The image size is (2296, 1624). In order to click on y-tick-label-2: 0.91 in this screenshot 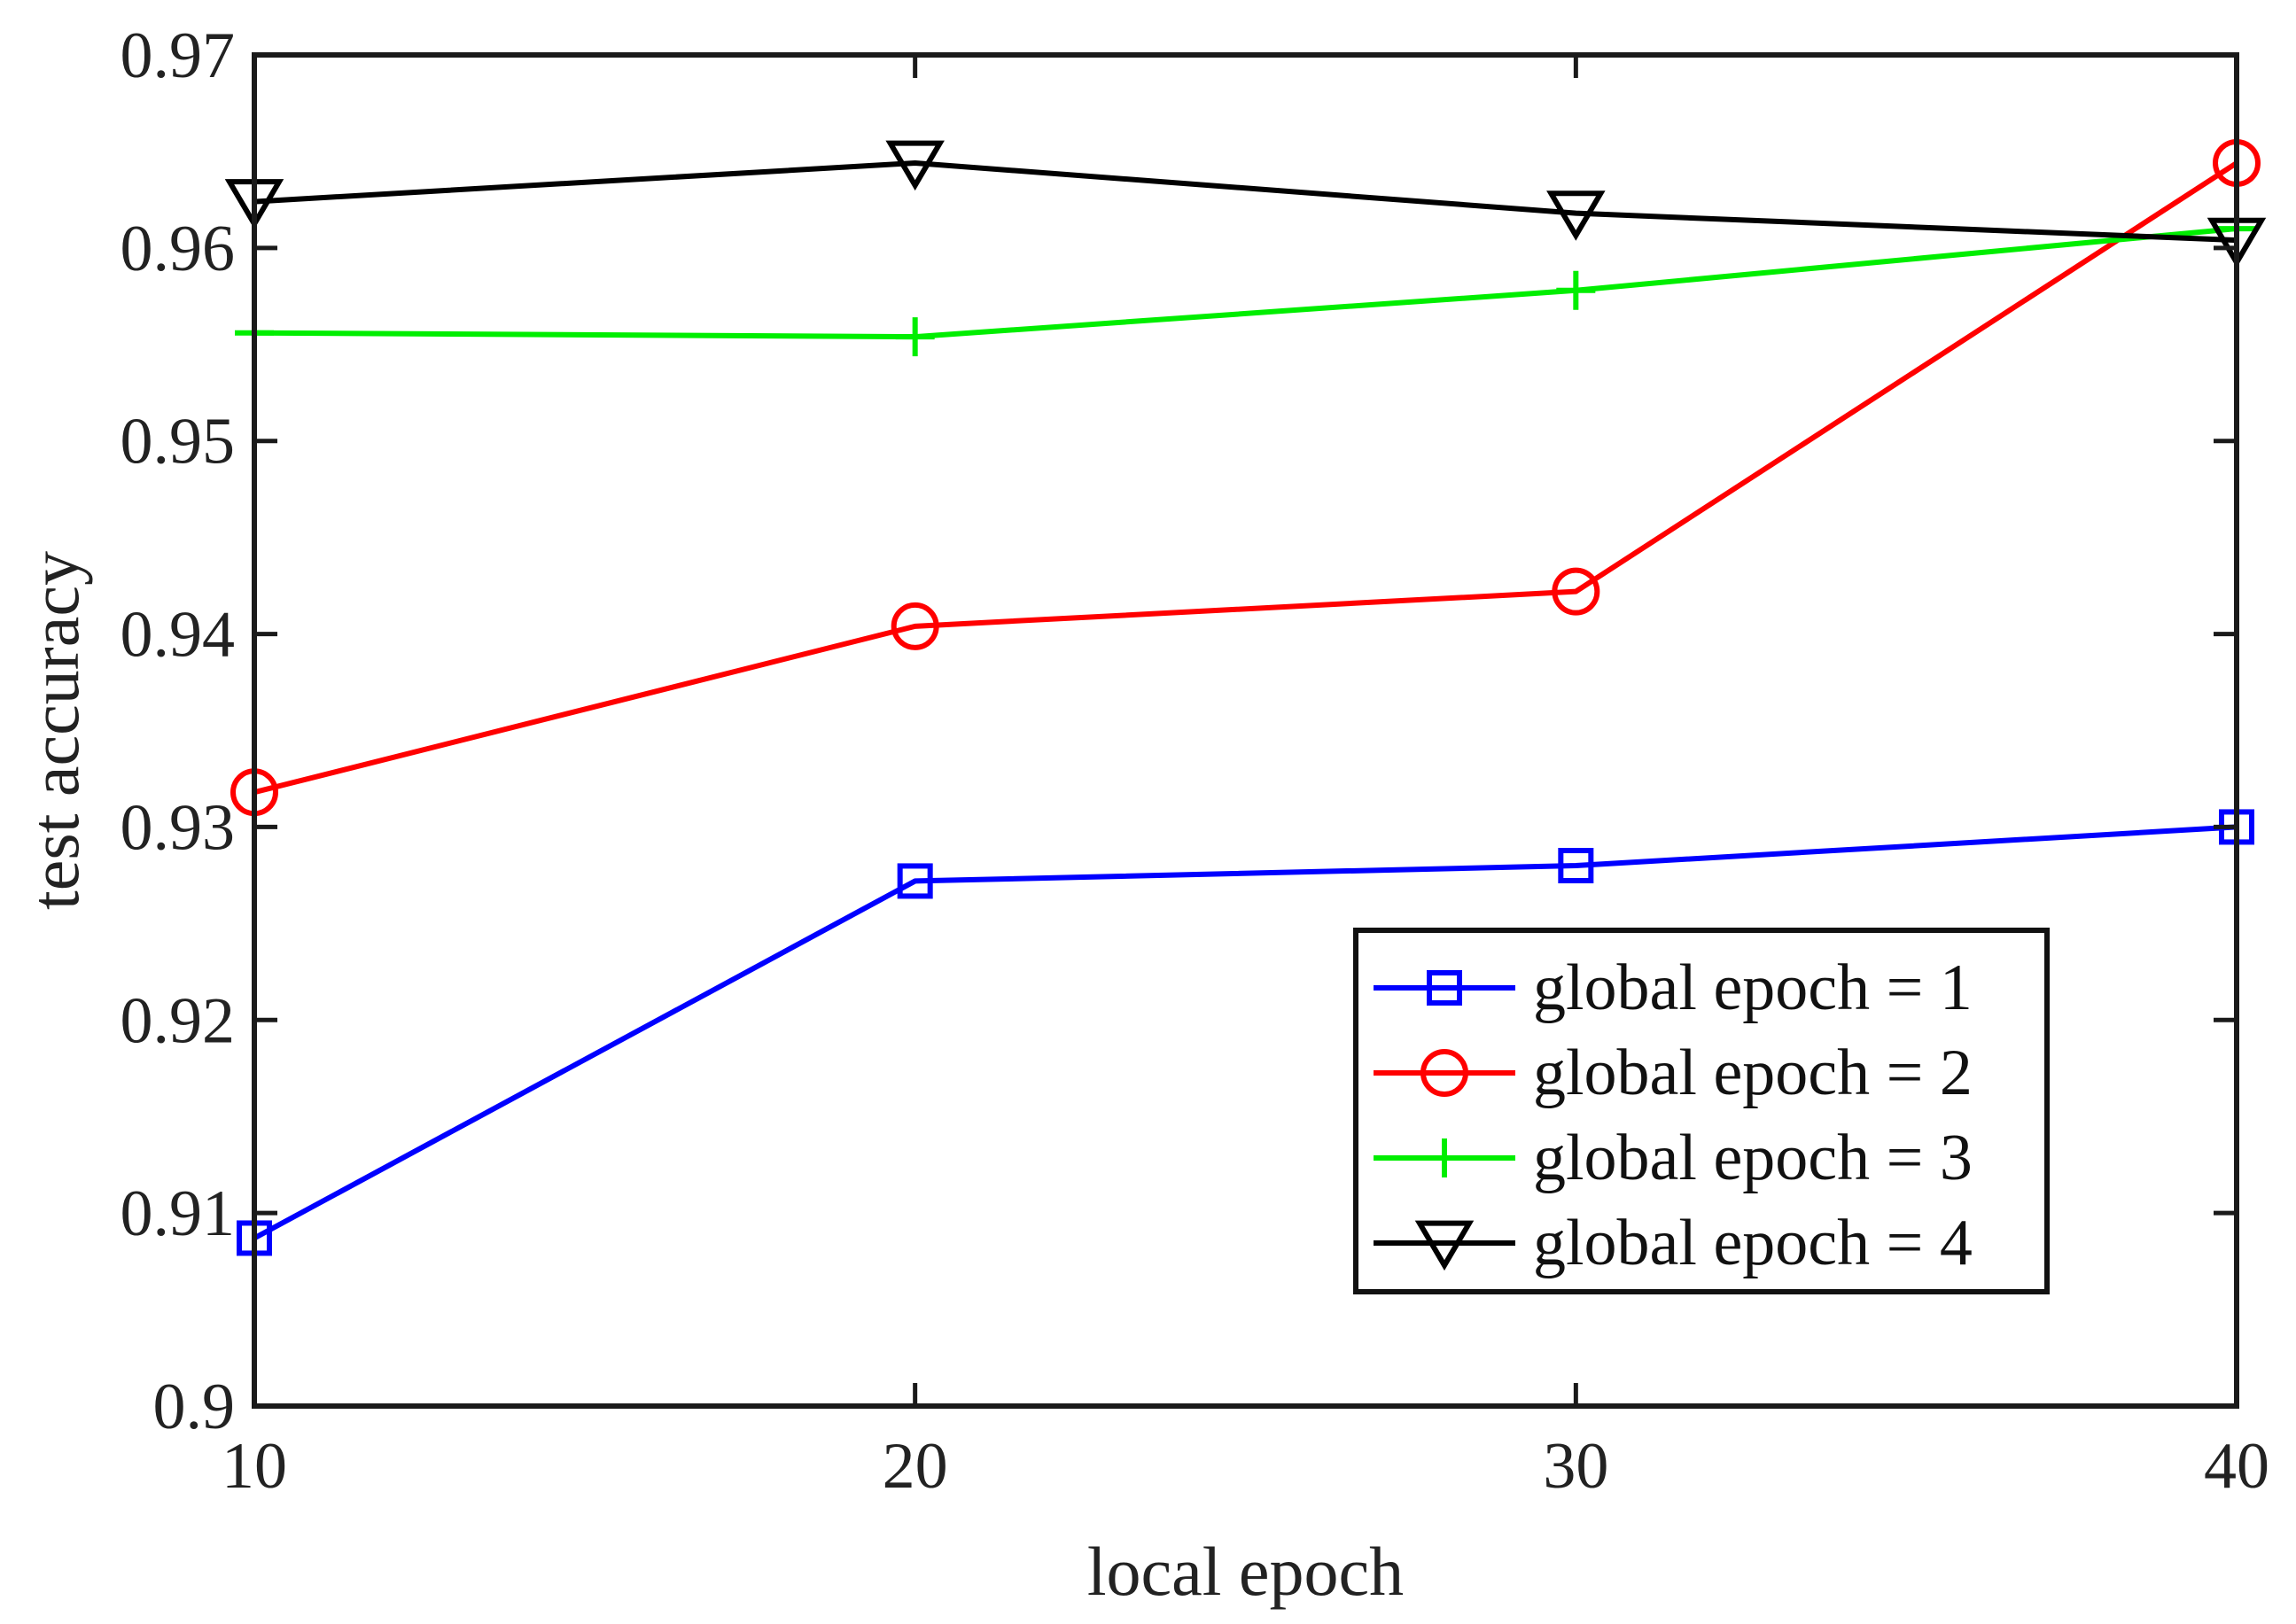, I will do `click(178, 1214)`.